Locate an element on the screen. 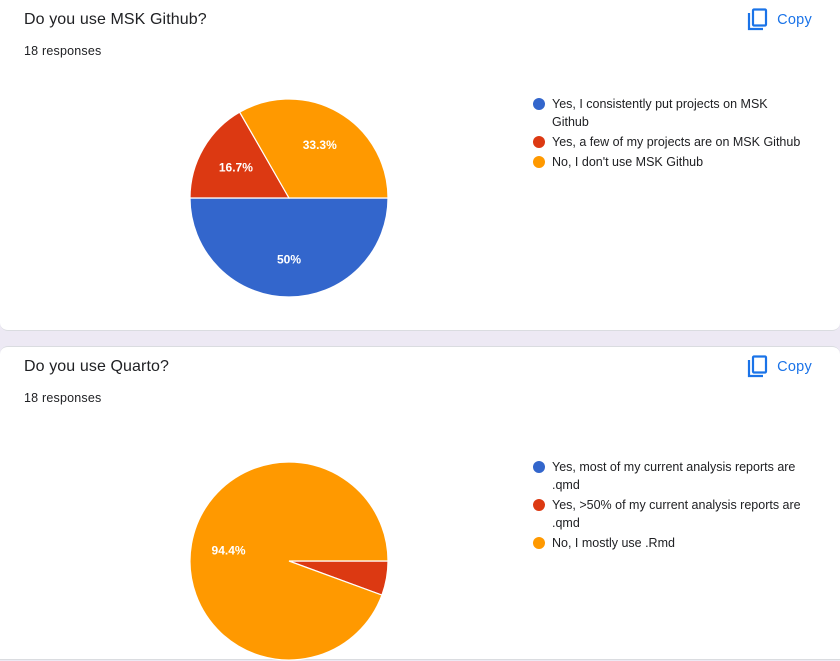 This screenshot has width=840, height=661. legend-item: No, I mostly use .Rmd is located at coordinates (668, 543).